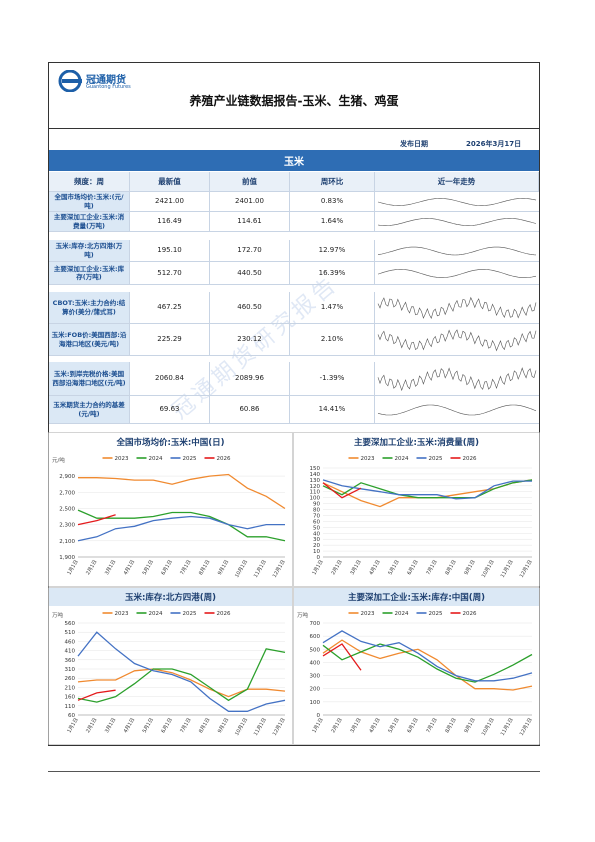  What do you see at coordinates (70, 679) in the screenshot?
I see `y-tick-label: 260` at bounding box center [70, 679].